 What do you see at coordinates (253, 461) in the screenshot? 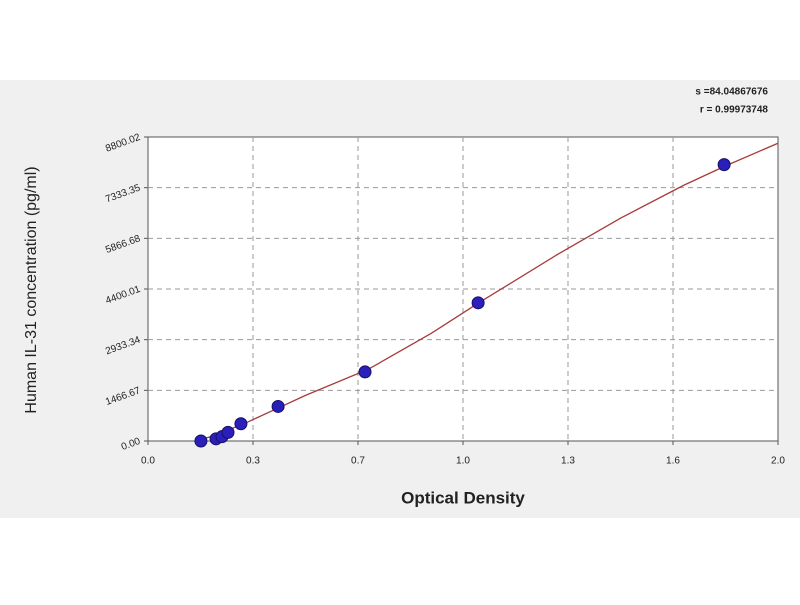
I see `x-tick-label: 0.3` at bounding box center [253, 461].